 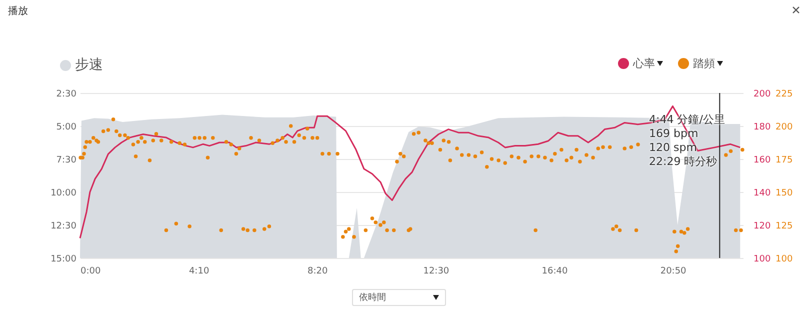 I want to click on y2-tick-label: 140, so click(x=762, y=193).